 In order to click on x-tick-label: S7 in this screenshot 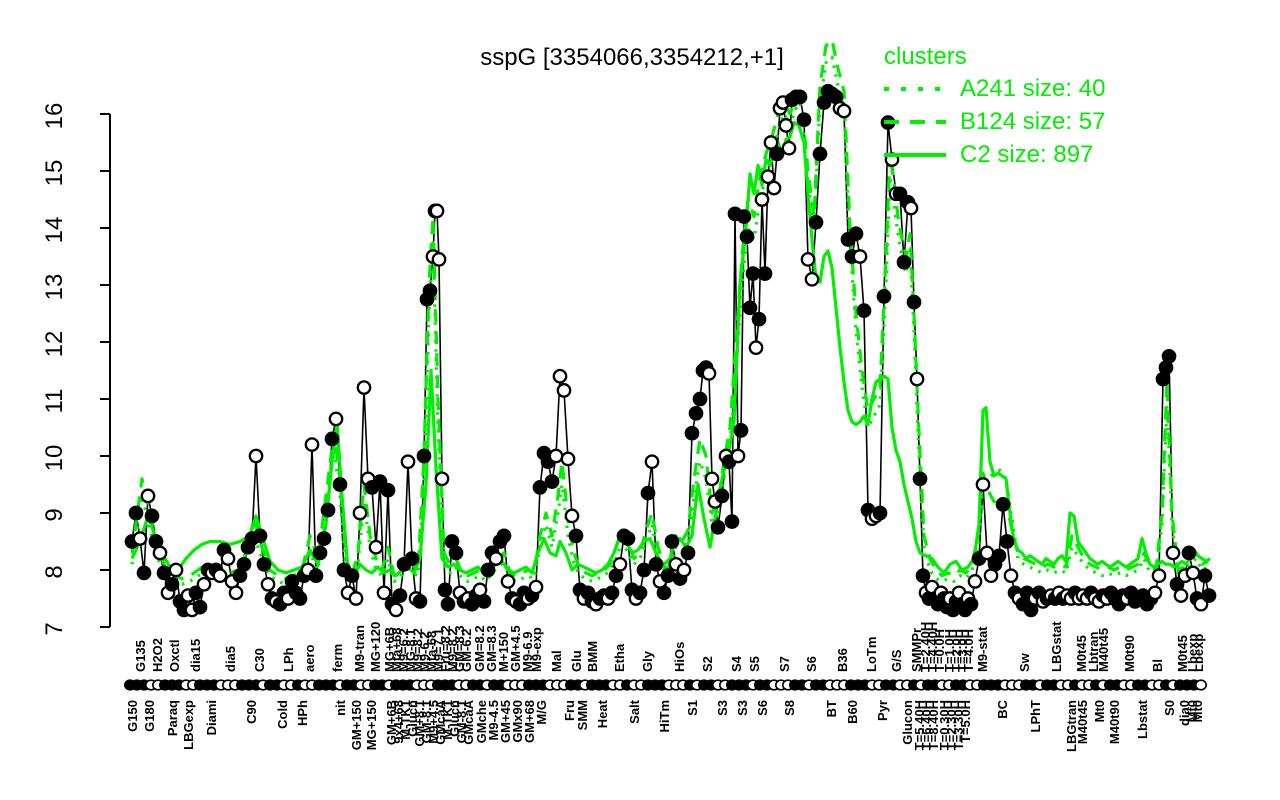, I will do `click(784, 664)`.